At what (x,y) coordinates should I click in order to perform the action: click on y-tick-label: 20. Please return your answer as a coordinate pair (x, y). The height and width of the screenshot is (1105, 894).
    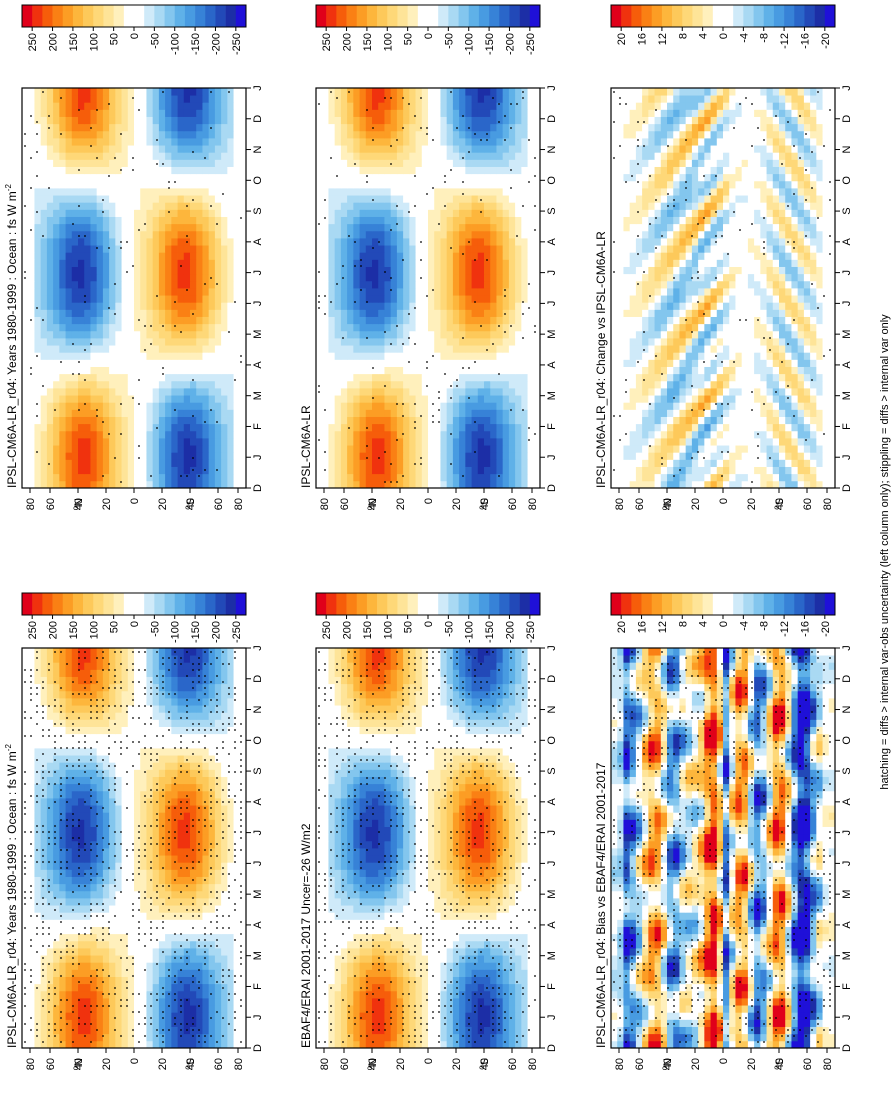
    Looking at the image, I should click on (107, 1064).